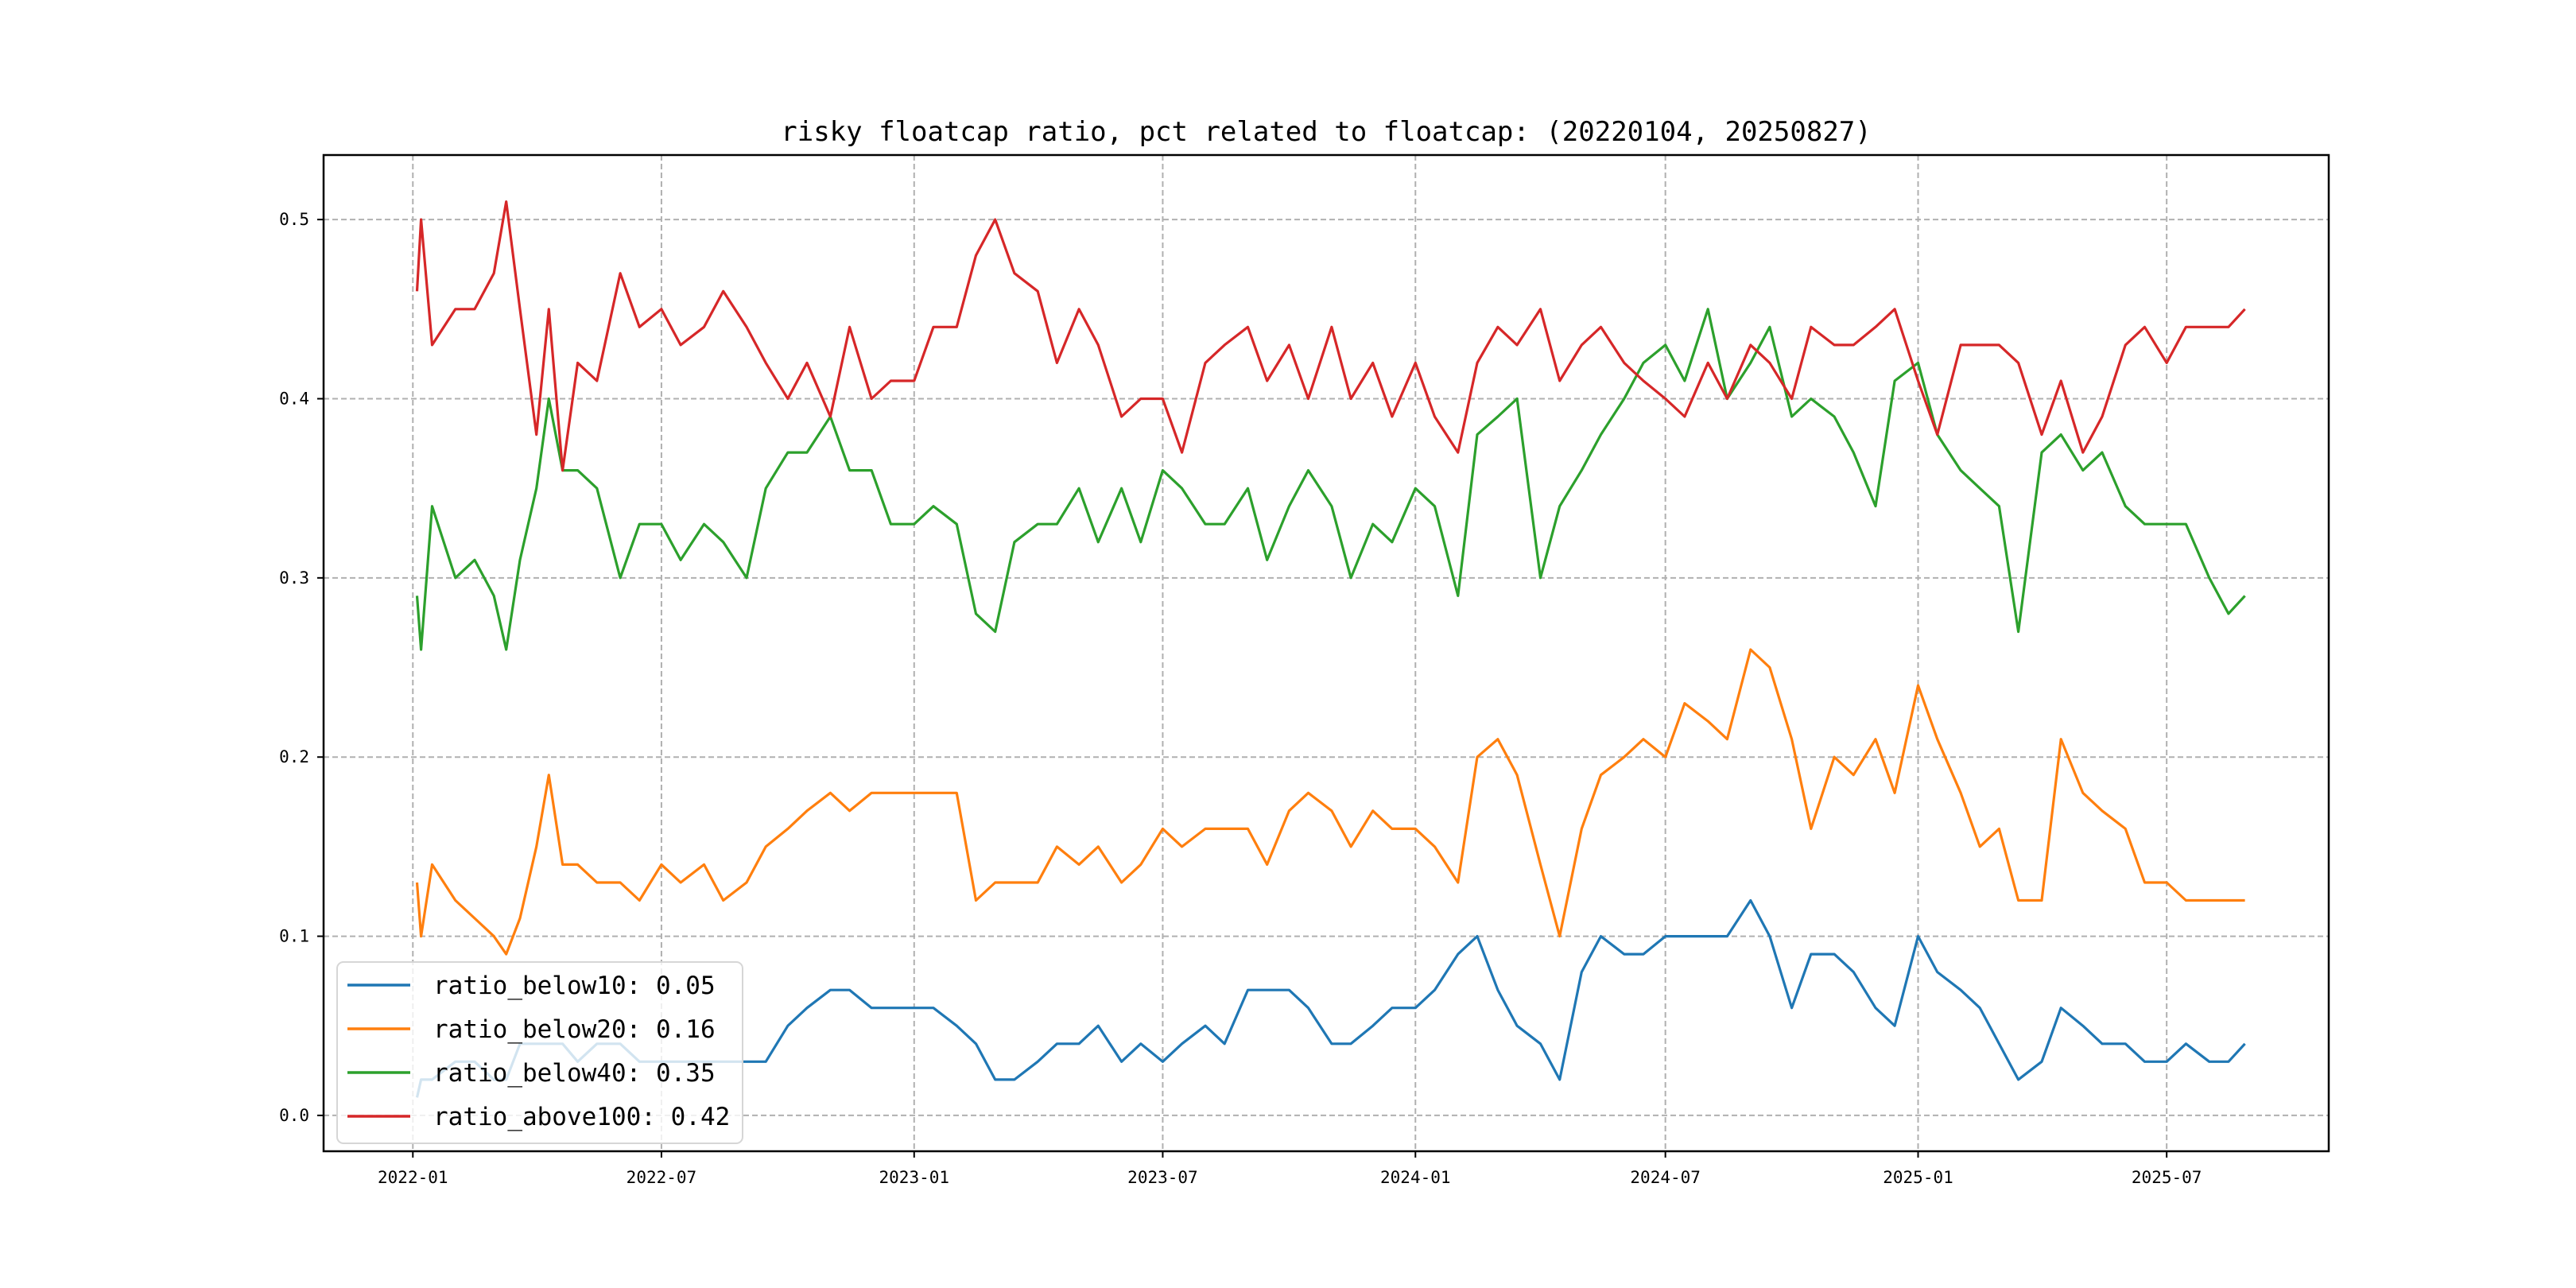 This screenshot has height=1288, width=2576. Describe the element at coordinates (574, 1074) in the screenshot. I see `legend-label: ratio_below40: 0.35` at that location.